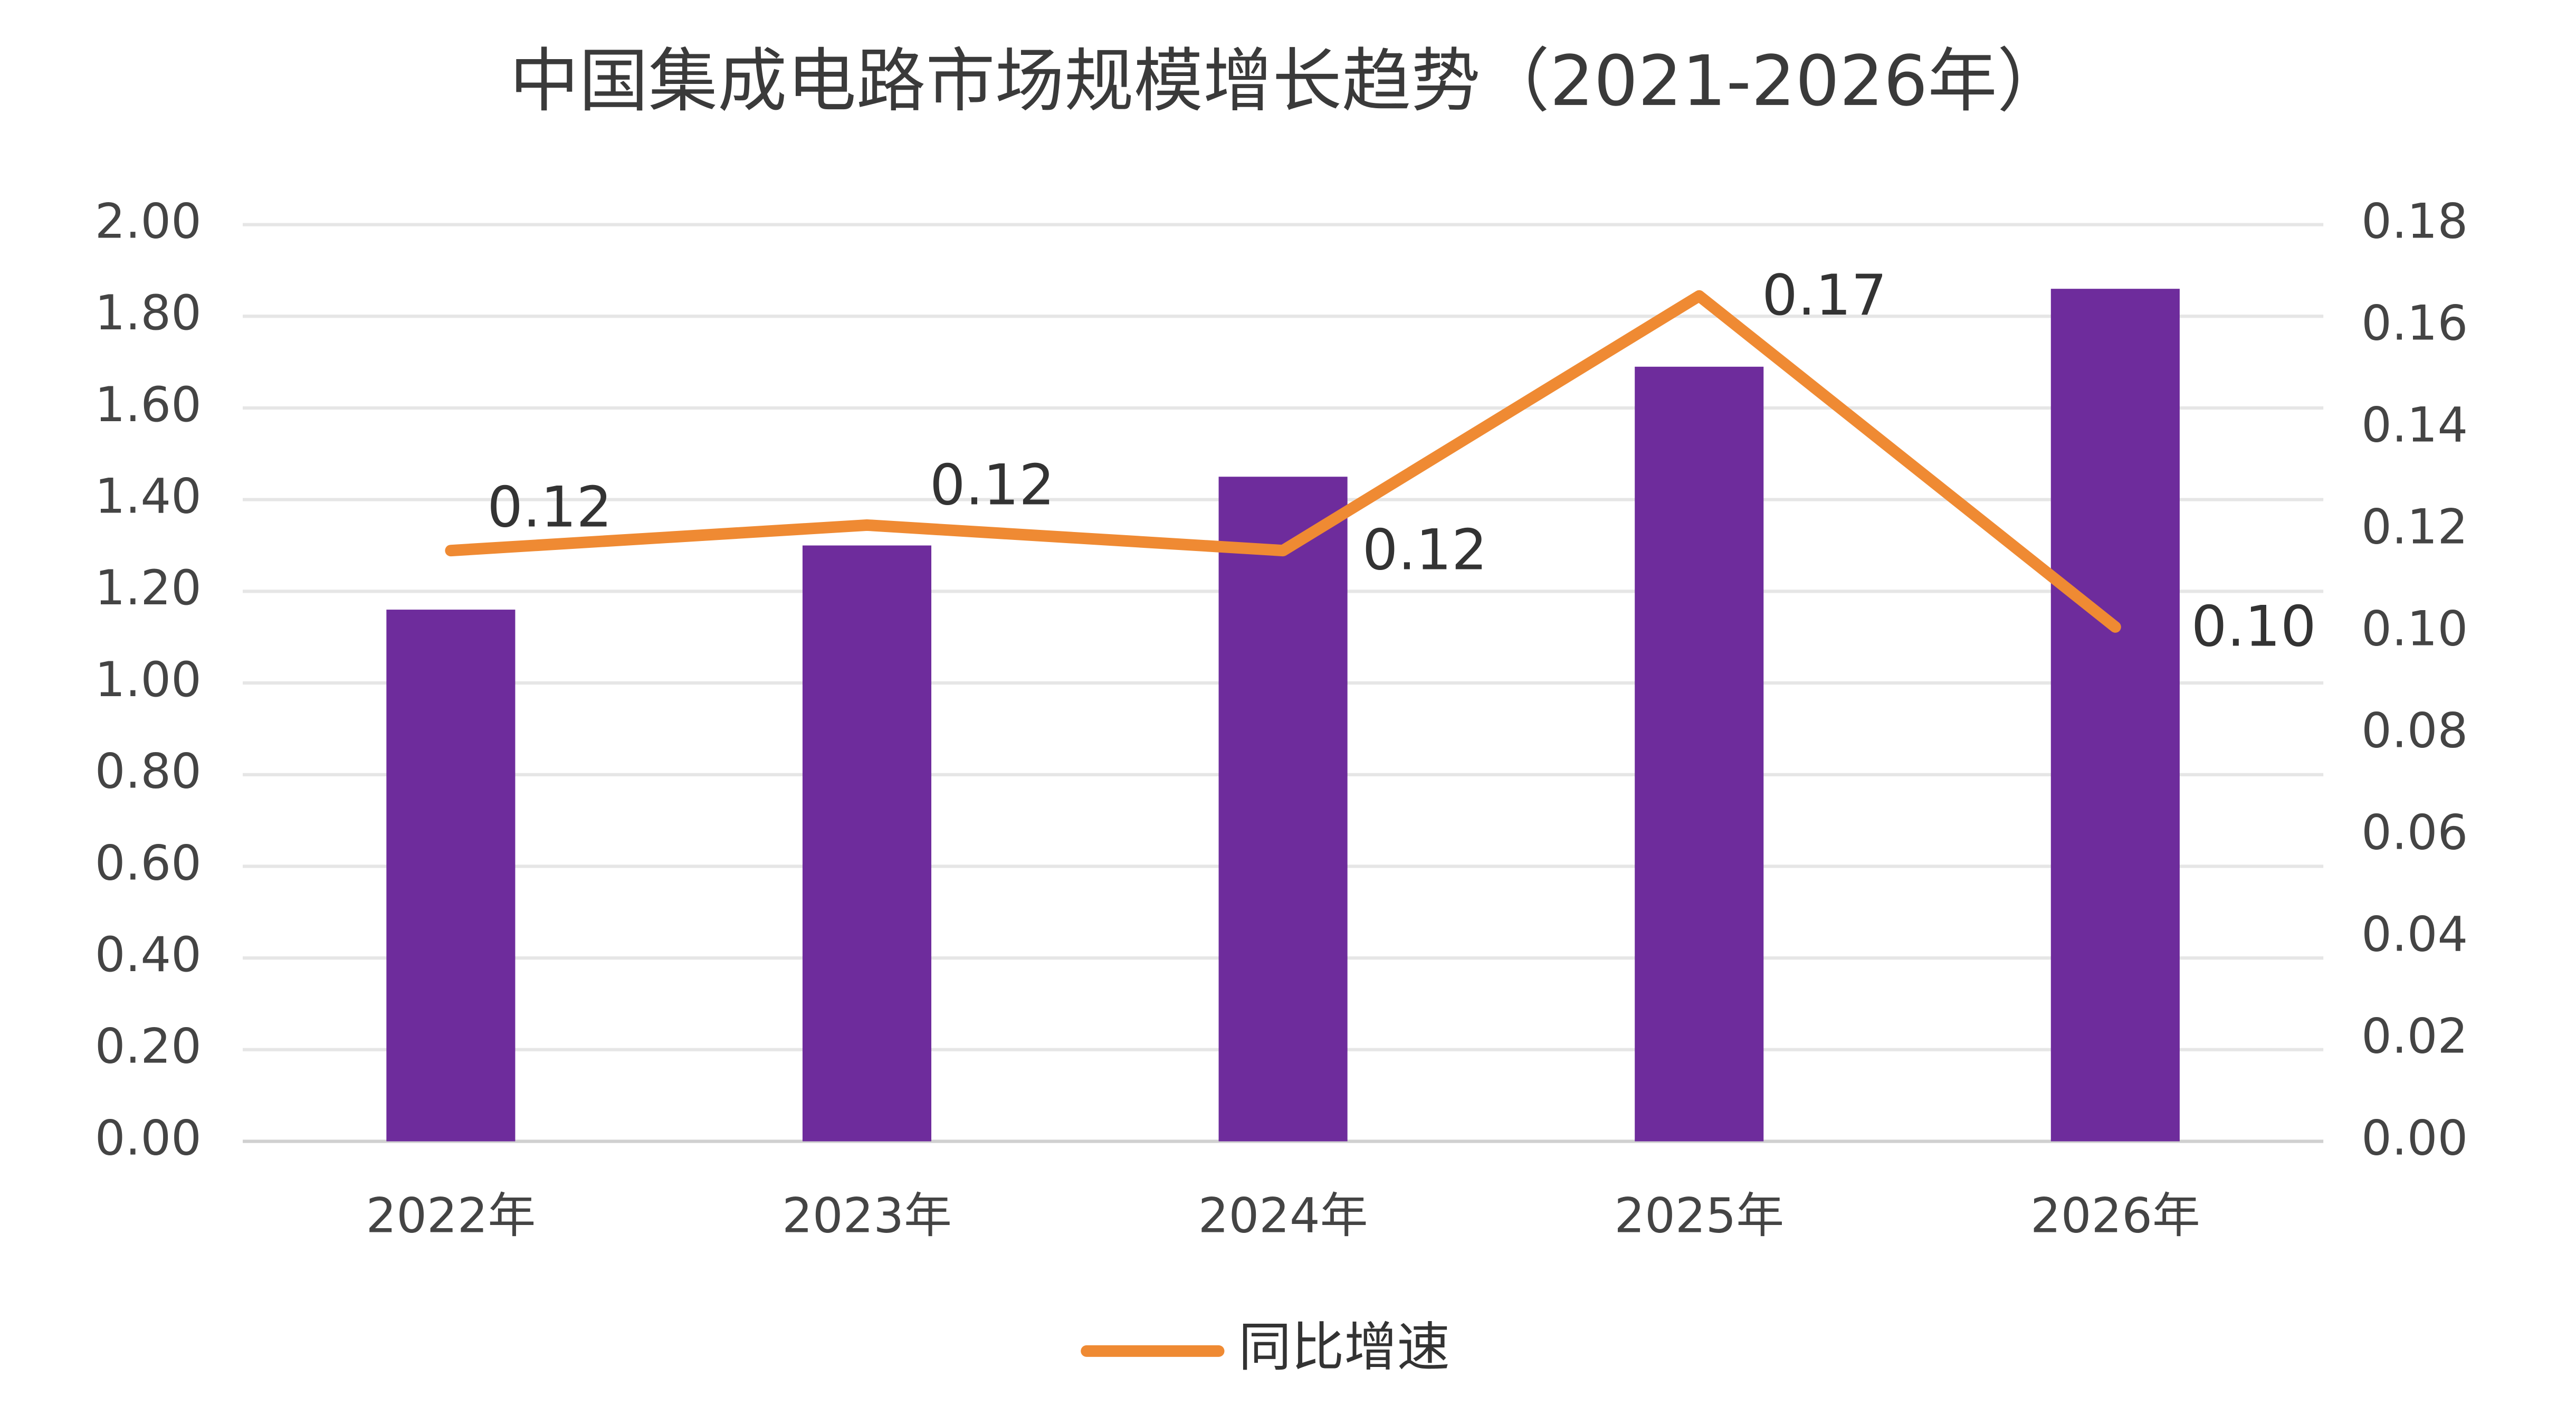 This screenshot has width=2576, height=1415. I want to click on y-tick-label: 0.60, so click(148, 863).